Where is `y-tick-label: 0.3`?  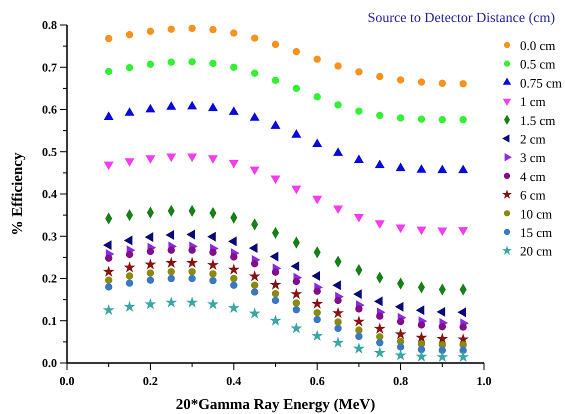 y-tick-label: 0.3 is located at coordinates (49, 236).